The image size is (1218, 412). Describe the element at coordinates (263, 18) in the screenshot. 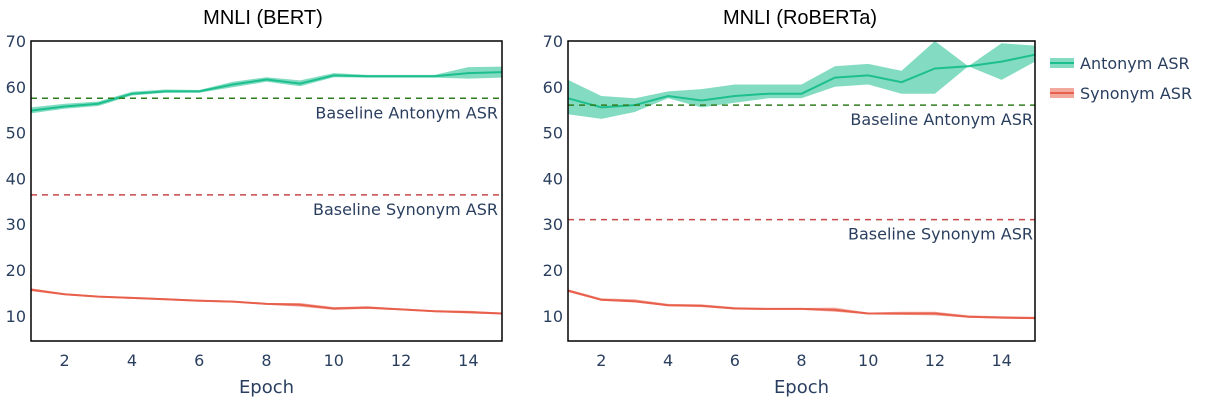

I see `chart-title: MNLI (BERT)` at that location.